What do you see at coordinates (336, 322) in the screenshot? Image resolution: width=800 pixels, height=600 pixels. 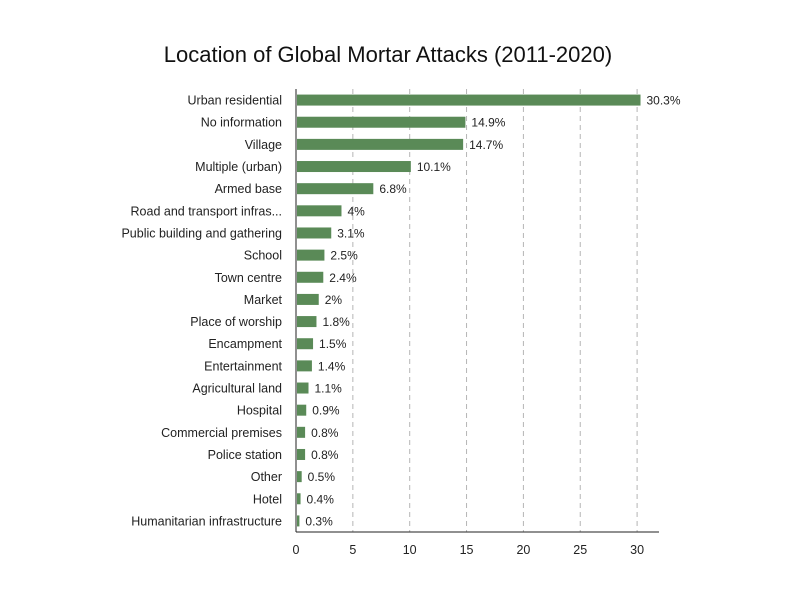 I see `data-label: 1.8%` at bounding box center [336, 322].